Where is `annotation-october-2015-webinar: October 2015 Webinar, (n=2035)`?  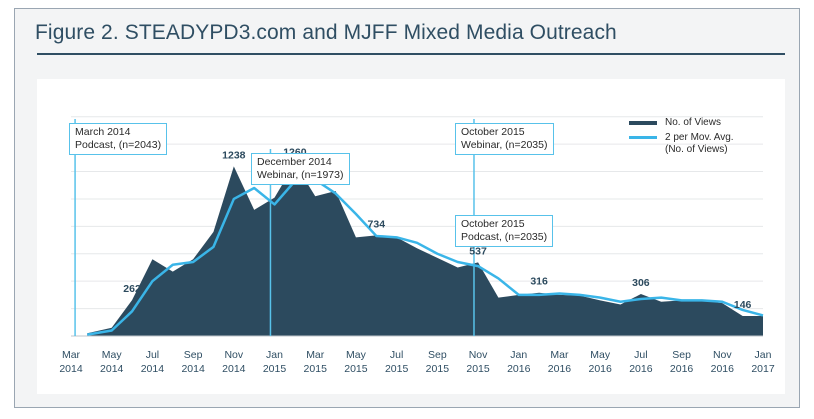 annotation-october-2015-webinar: October 2015 Webinar, (n=2035) is located at coordinates (504, 139).